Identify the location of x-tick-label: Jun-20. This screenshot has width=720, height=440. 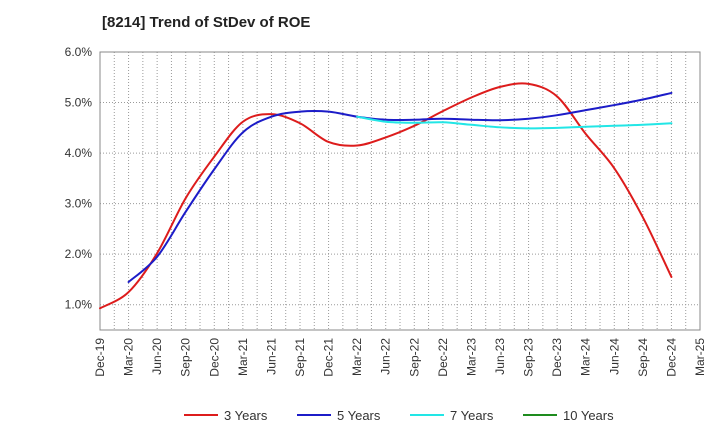
(157, 356).